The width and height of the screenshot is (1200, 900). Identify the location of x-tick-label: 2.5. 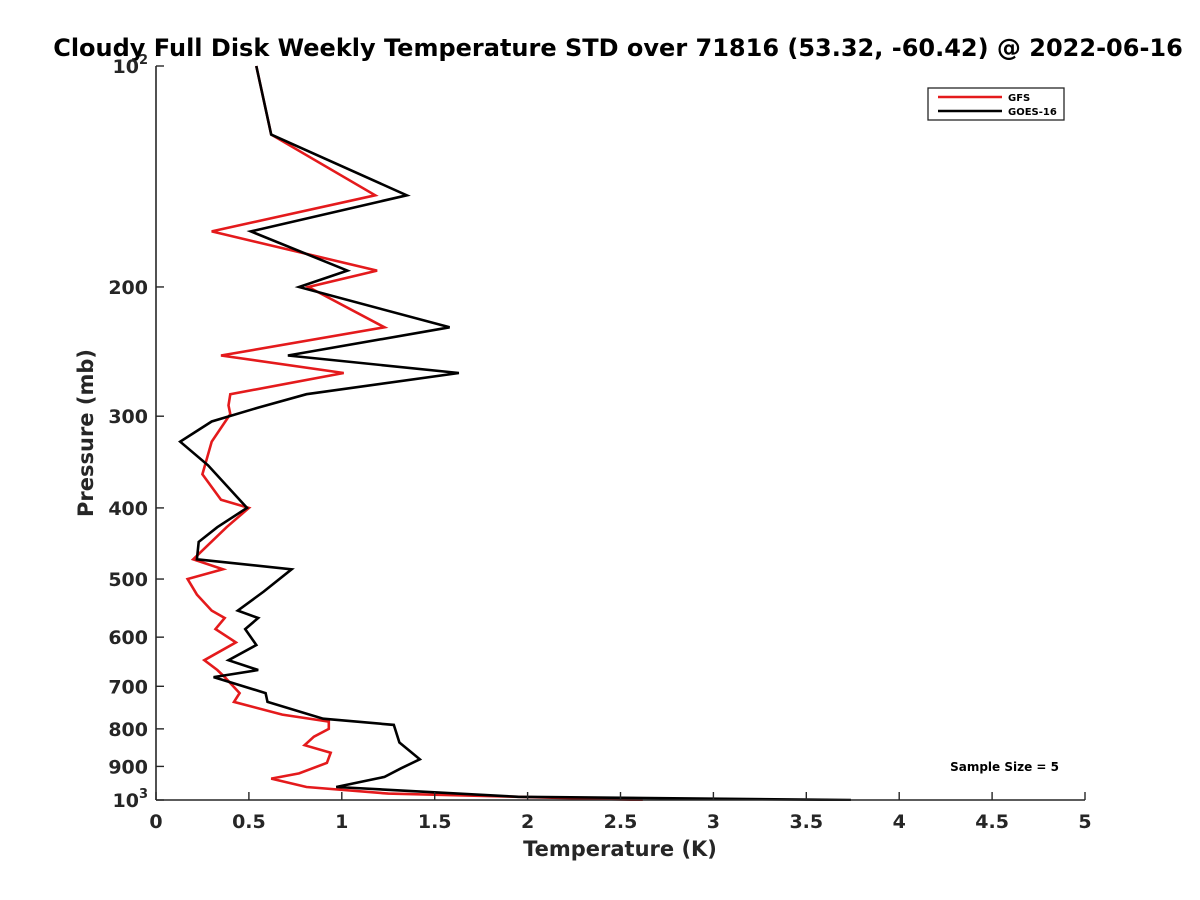
(621, 822).